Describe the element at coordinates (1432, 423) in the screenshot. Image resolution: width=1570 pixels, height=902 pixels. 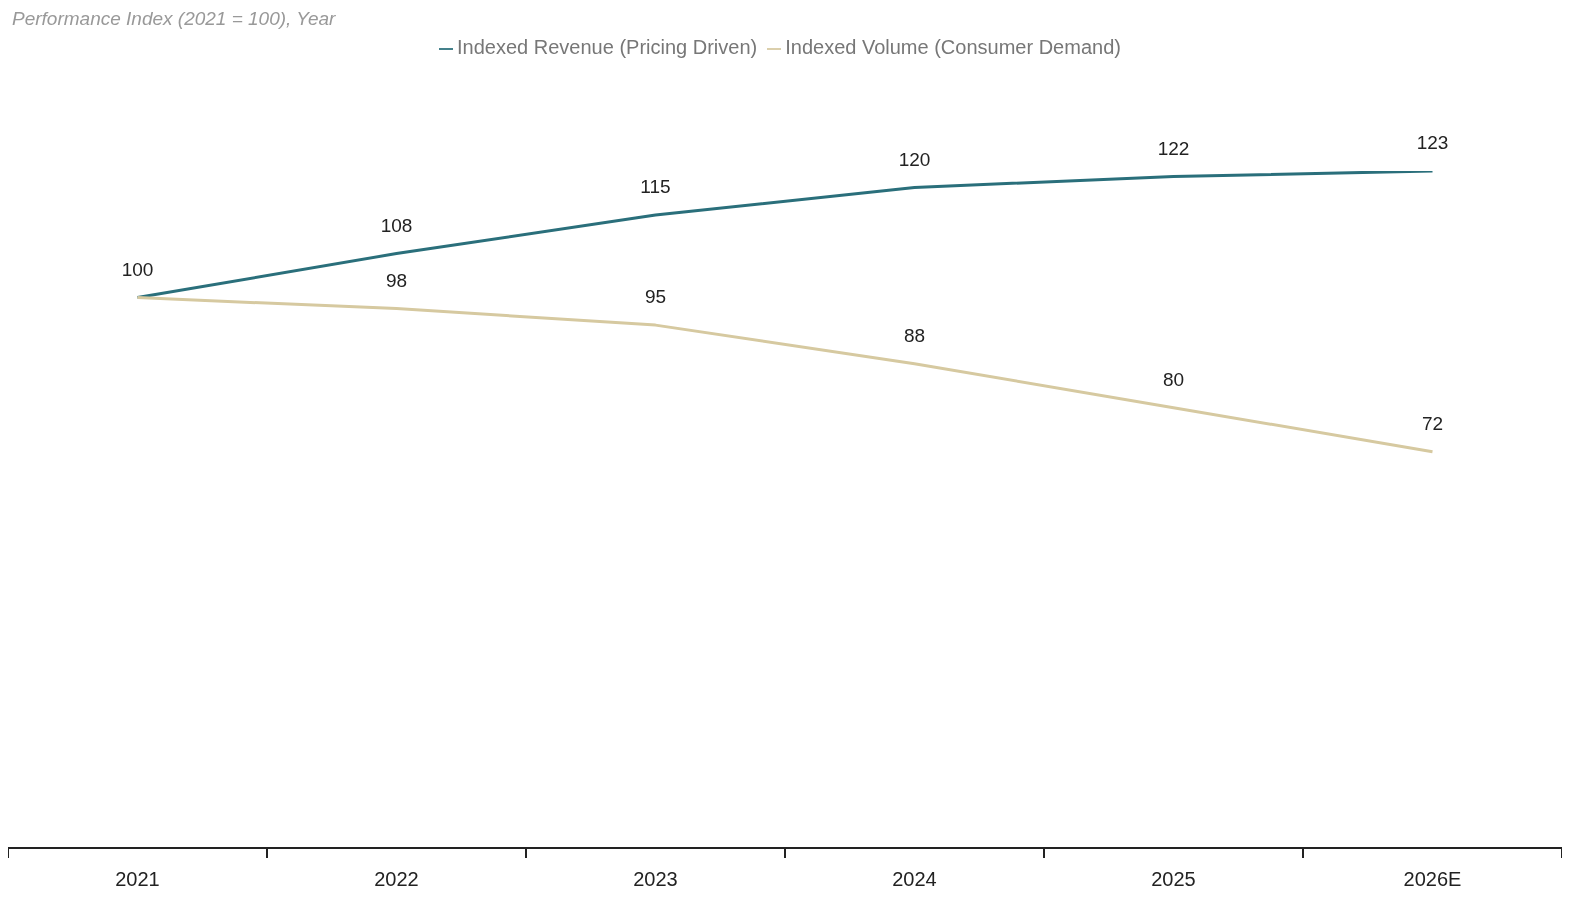
I see `data-label: 72` at that location.